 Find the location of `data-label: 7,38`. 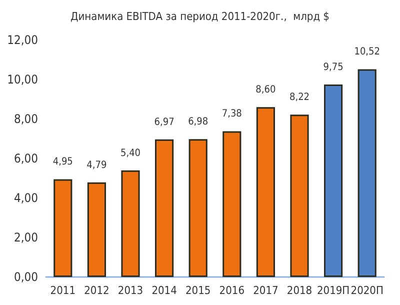

data-label: 7,38 is located at coordinates (232, 114).